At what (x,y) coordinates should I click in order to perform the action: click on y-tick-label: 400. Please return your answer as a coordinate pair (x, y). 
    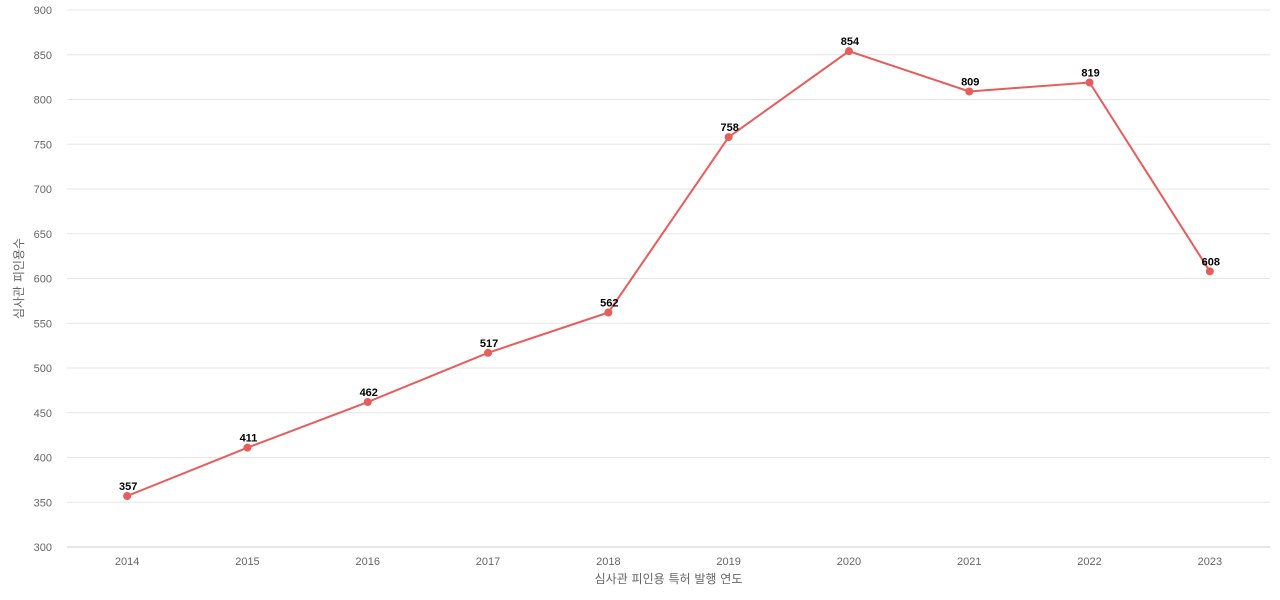
    Looking at the image, I should click on (43, 459).